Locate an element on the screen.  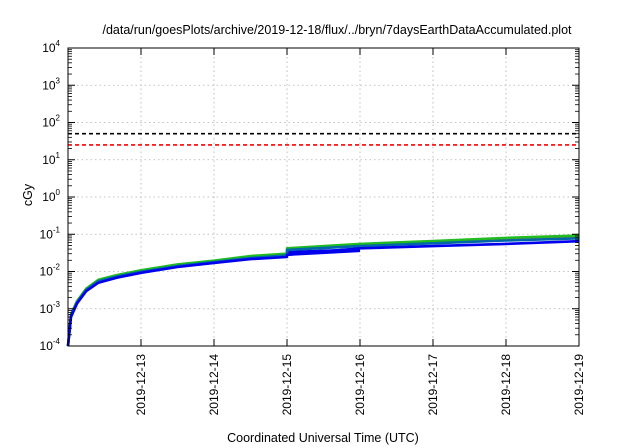
y-tick-label: 10² is located at coordinates (51, 122).